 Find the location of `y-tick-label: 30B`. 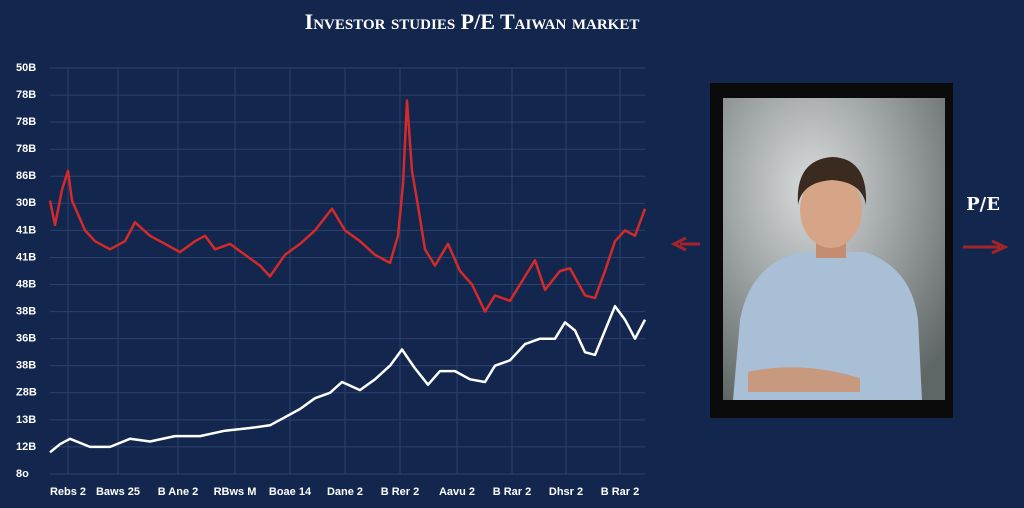

y-tick-label: 30B is located at coordinates (26, 203).